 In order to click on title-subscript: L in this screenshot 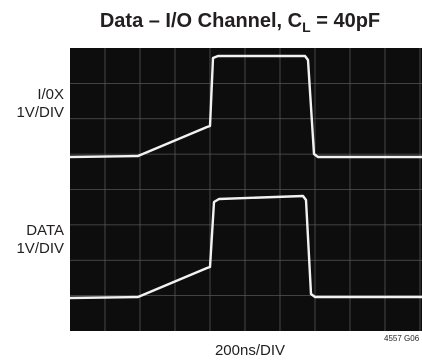, I will do `click(306, 27)`.